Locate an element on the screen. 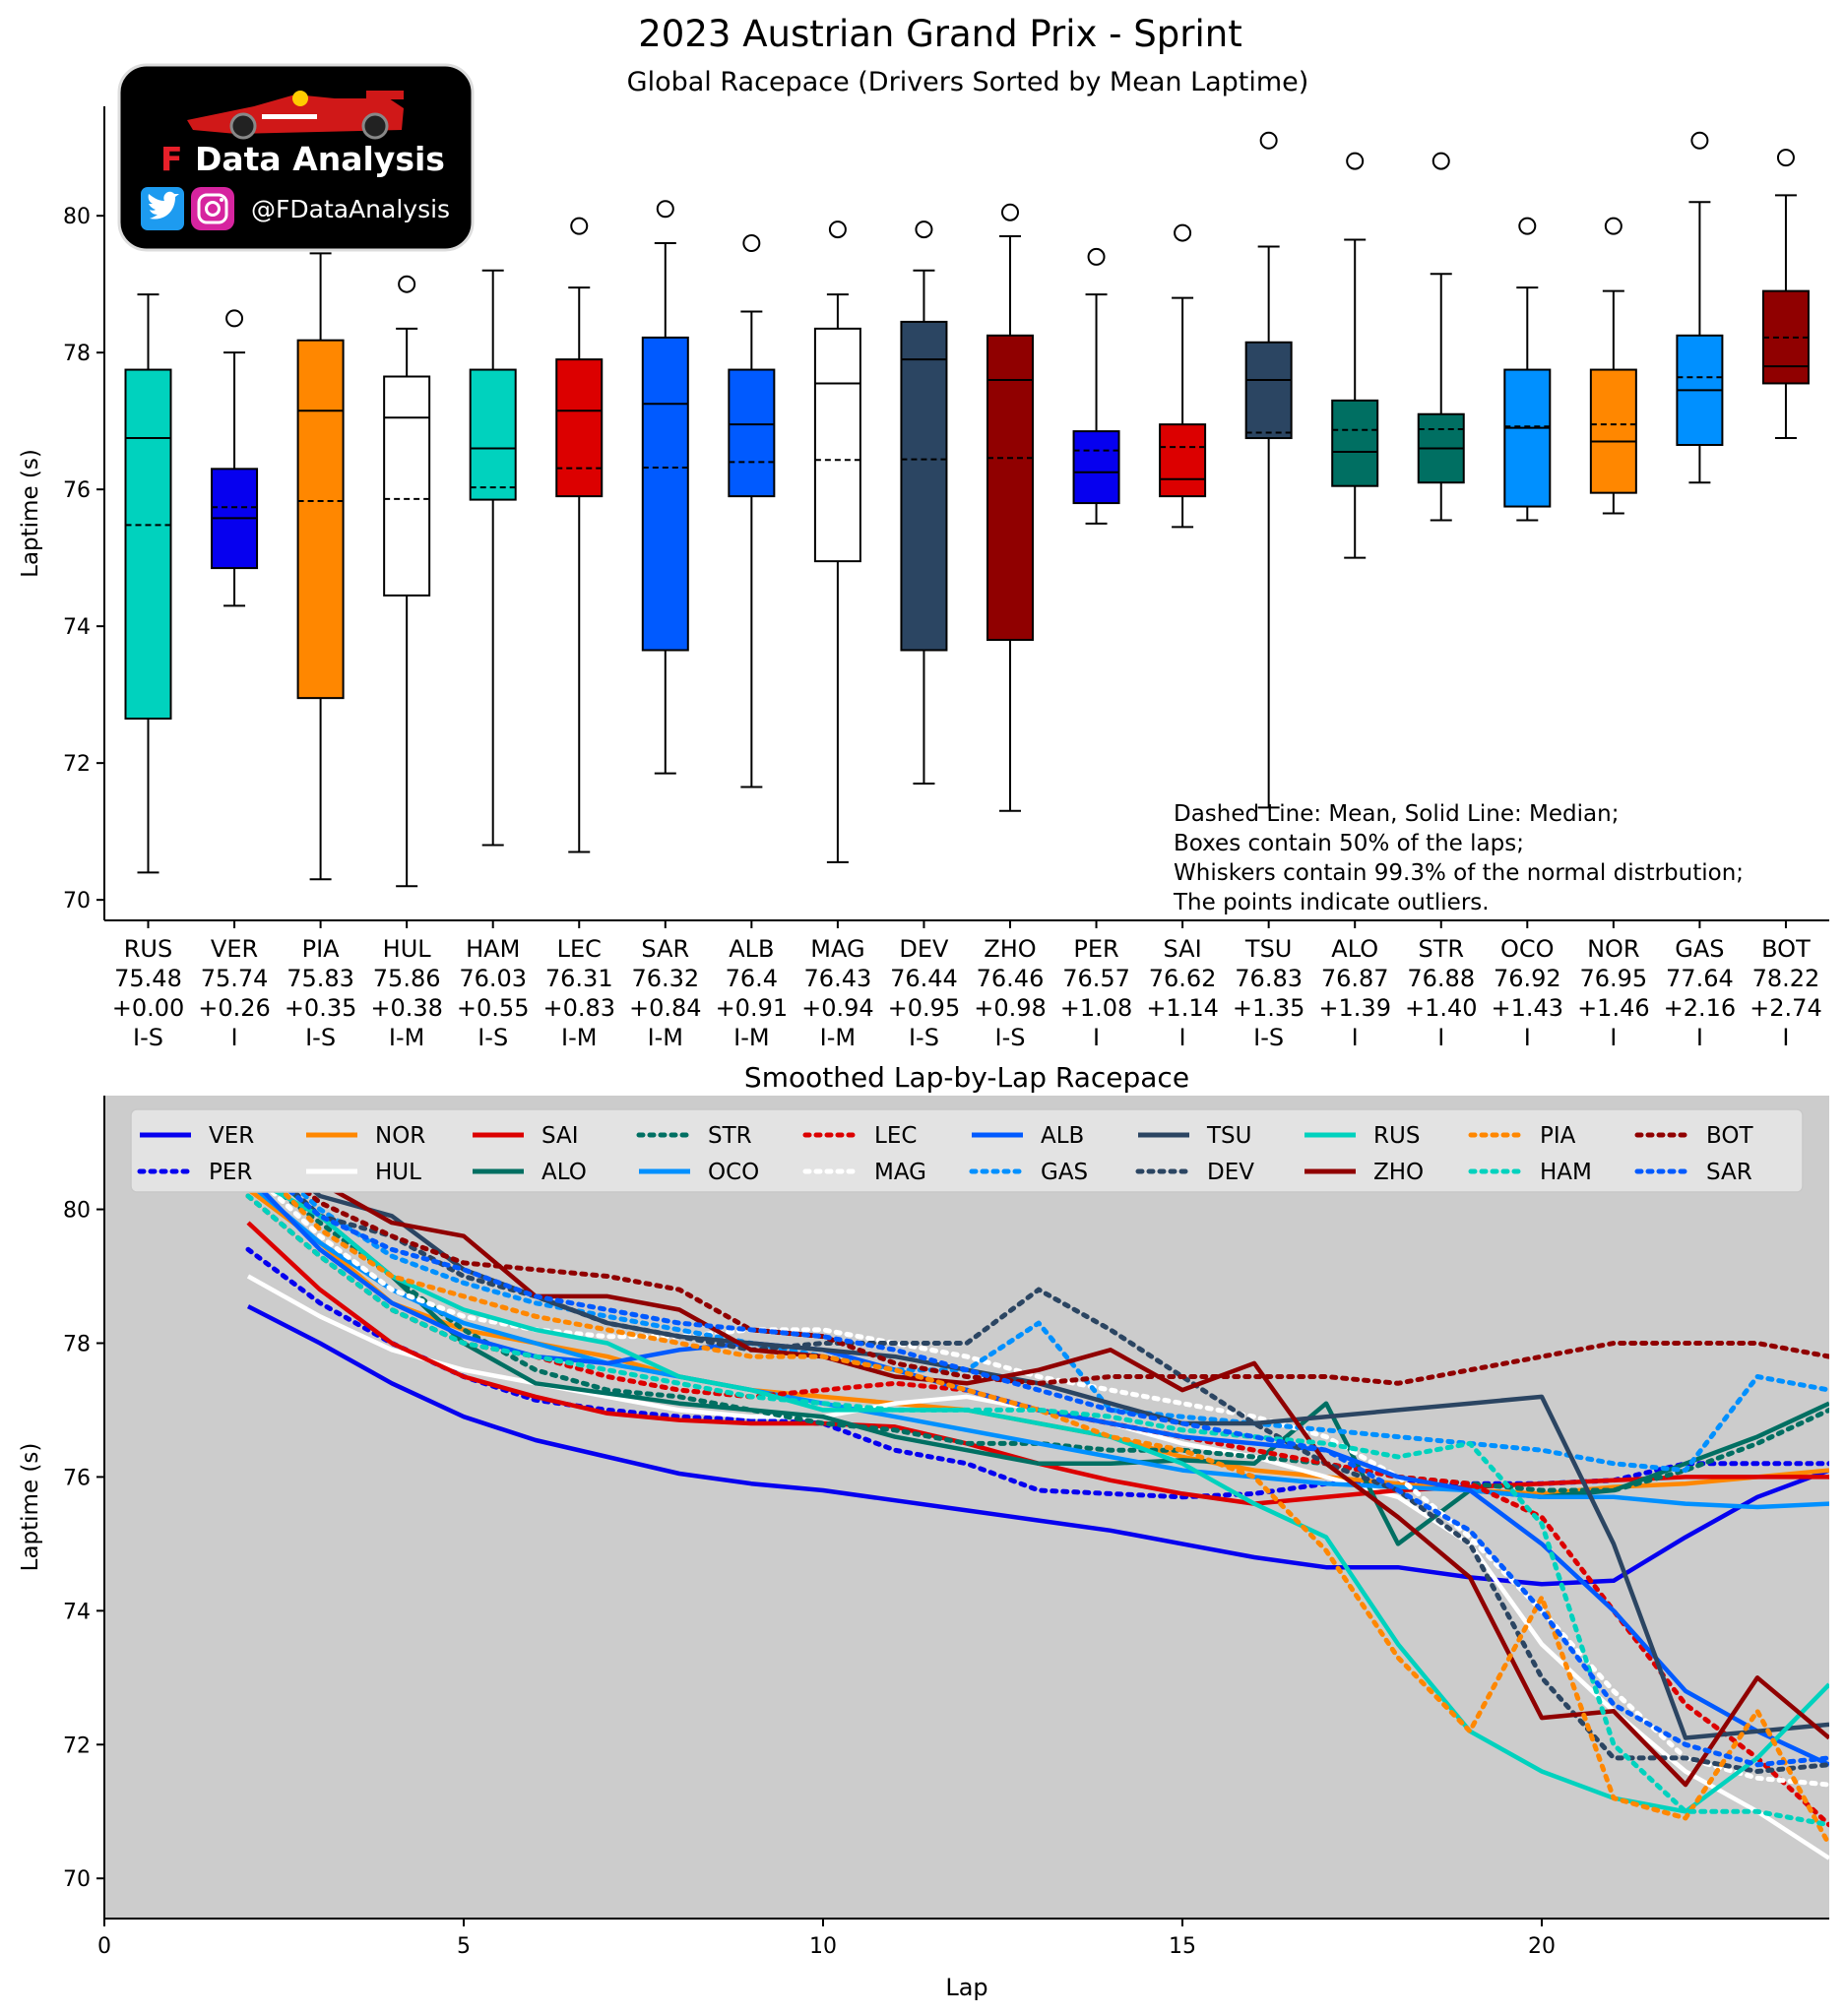 This screenshot has width=1845, height=2016. x-tick-label-code: TSU is located at coordinates (1268, 949).